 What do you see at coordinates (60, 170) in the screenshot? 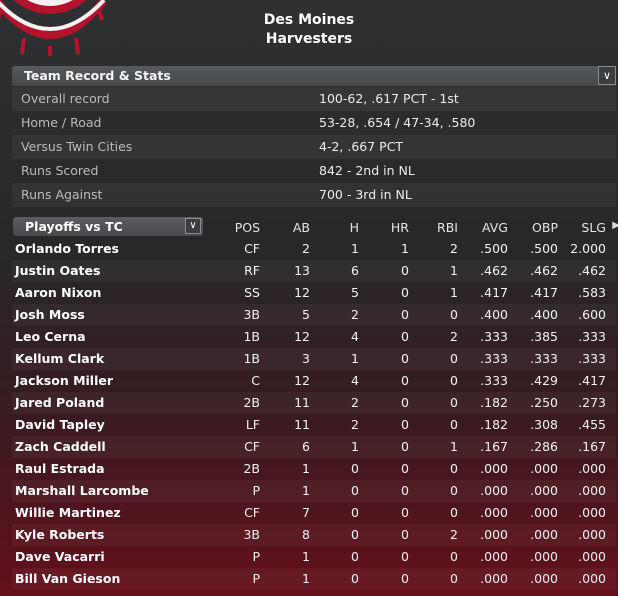
I see `record-label: Runs Scored` at bounding box center [60, 170].